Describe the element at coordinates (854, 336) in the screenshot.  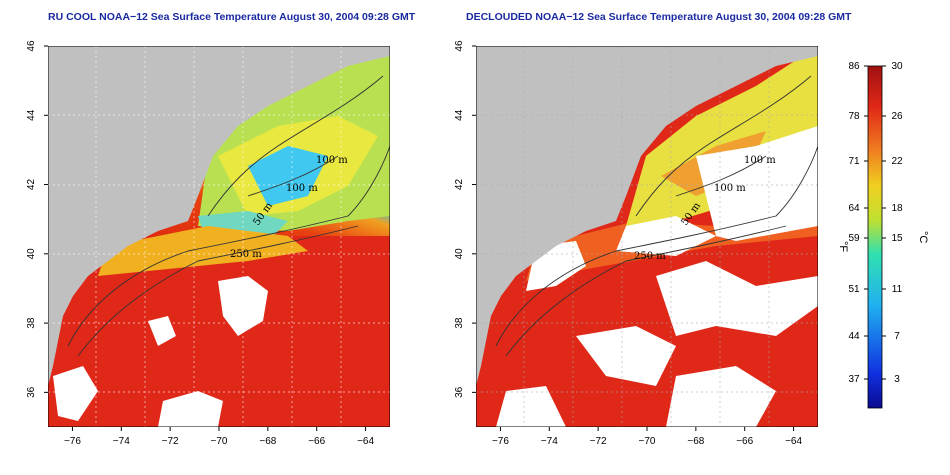
I see `fahrenheit-tick-label: 44` at that location.